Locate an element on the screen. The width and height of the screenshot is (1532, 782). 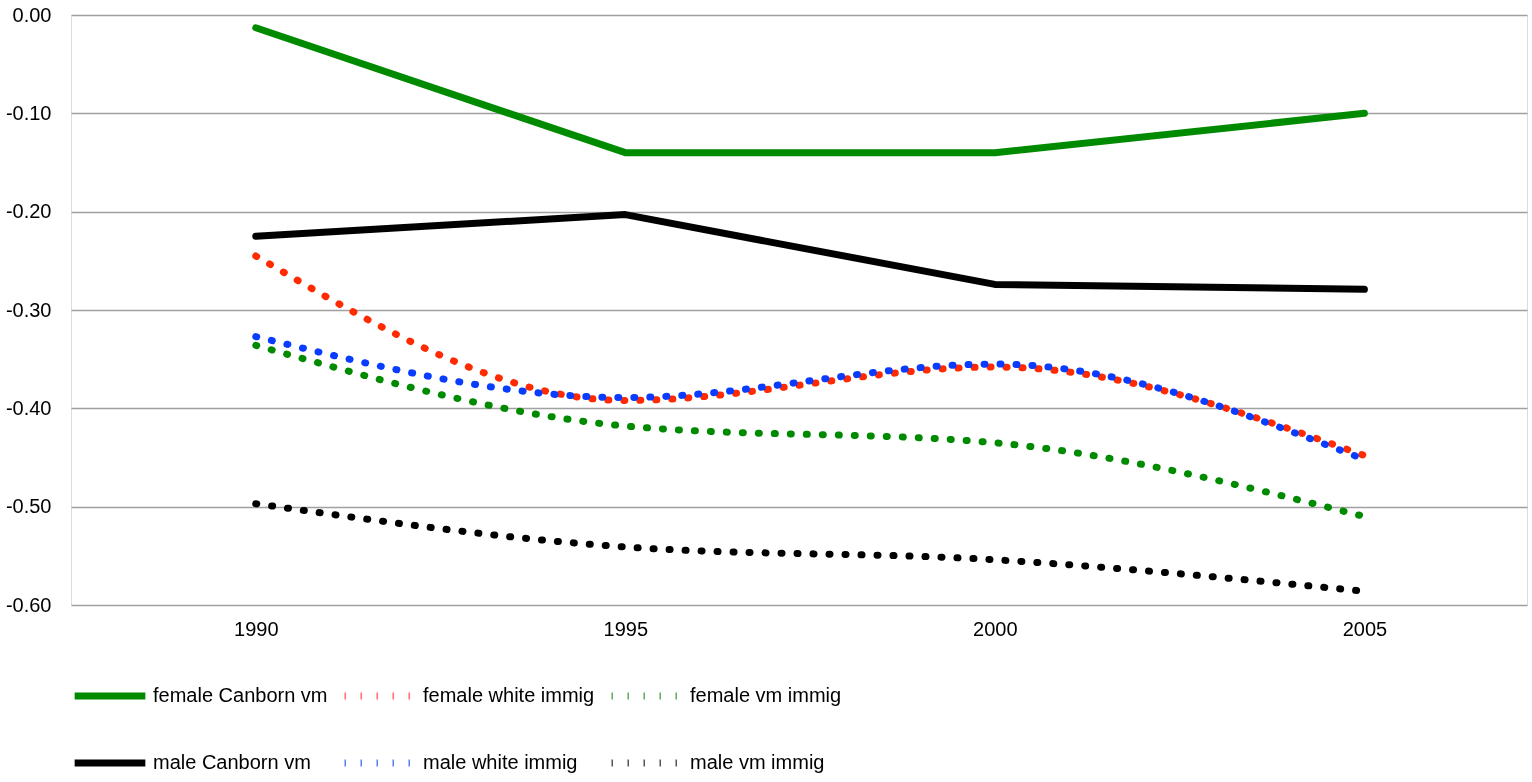
legend-label: female white immig is located at coordinates (509, 695).